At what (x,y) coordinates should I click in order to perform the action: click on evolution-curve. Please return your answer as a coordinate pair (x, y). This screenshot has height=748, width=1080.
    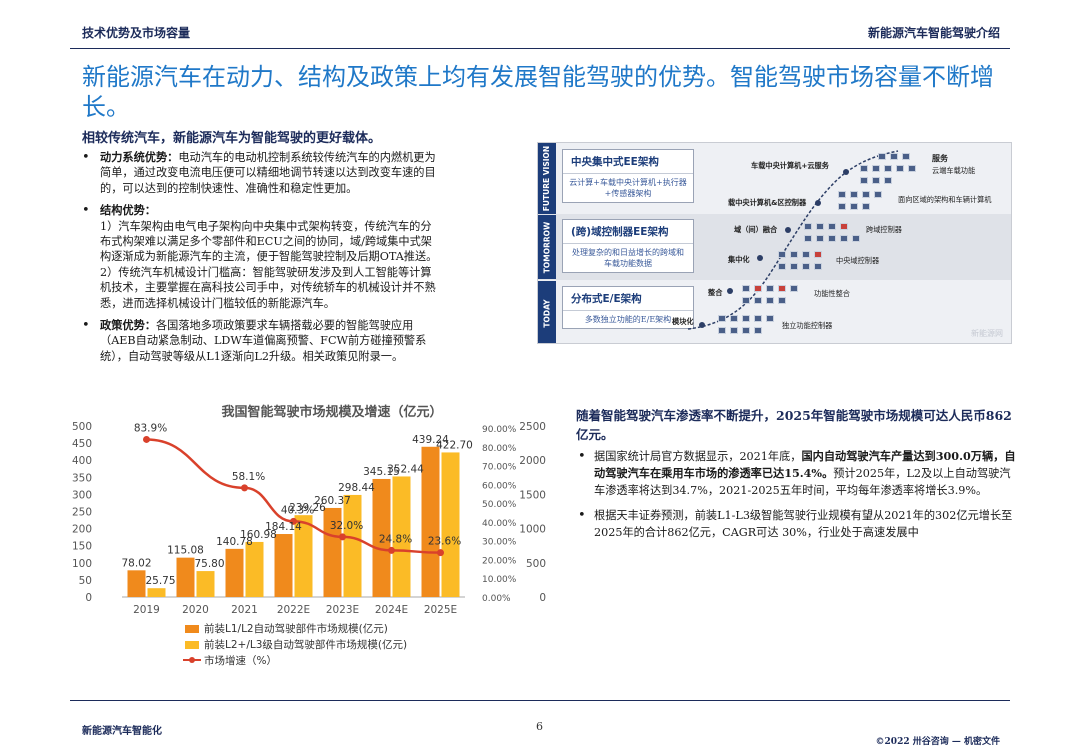
    Looking at the image, I should click on (793, 240).